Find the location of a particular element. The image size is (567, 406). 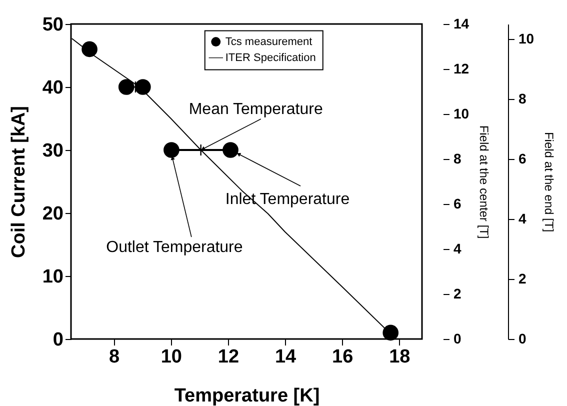

x-tick-label: 10 is located at coordinates (171, 357).